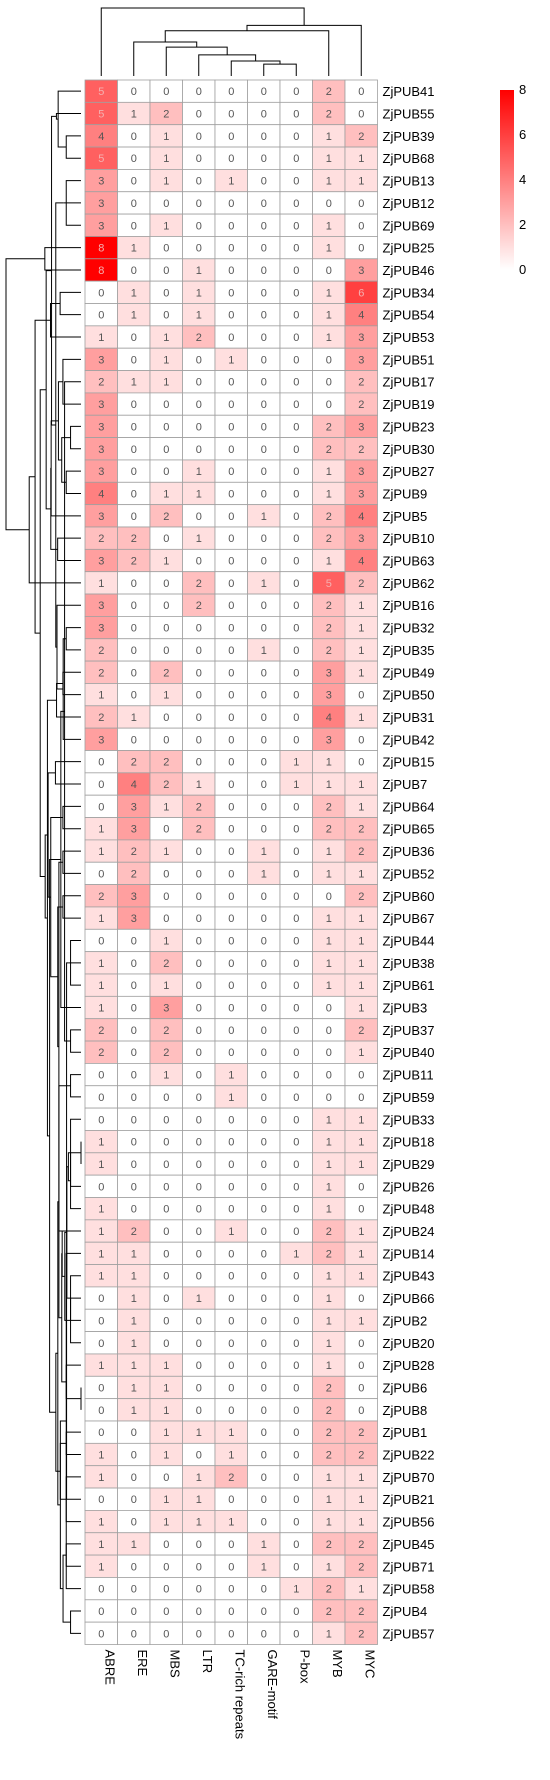  What do you see at coordinates (408, 1075) in the screenshot?
I see `row-label: ZjPUB11` at bounding box center [408, 1075].